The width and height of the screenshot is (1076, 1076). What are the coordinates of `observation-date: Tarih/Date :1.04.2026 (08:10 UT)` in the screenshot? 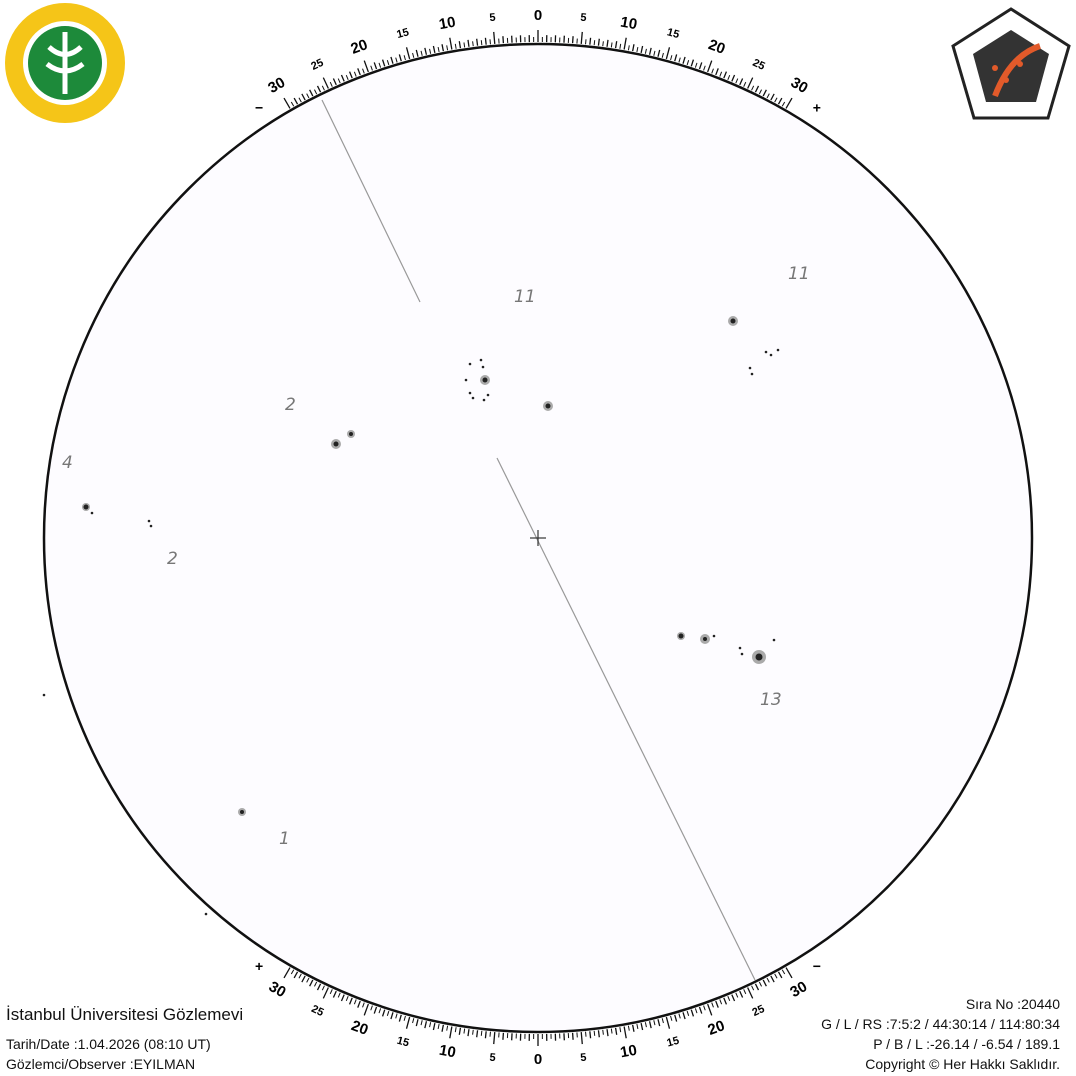 It's located at (108, 1044).